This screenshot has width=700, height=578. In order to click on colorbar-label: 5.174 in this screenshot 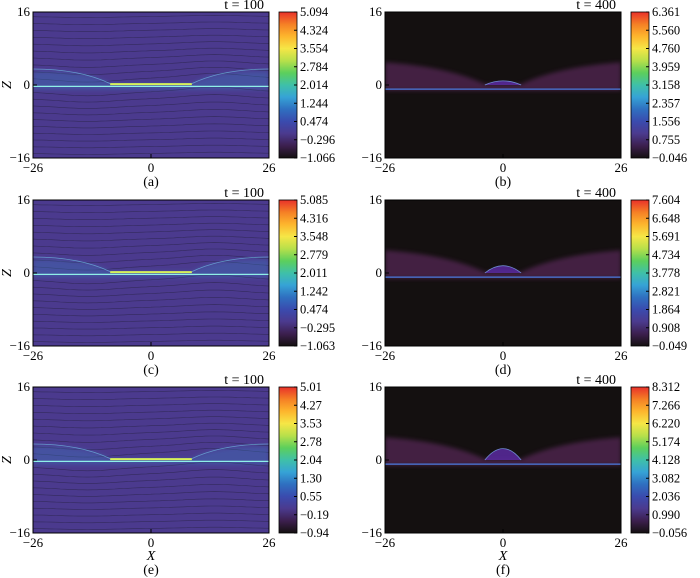, I will do `click(666, 442)`.